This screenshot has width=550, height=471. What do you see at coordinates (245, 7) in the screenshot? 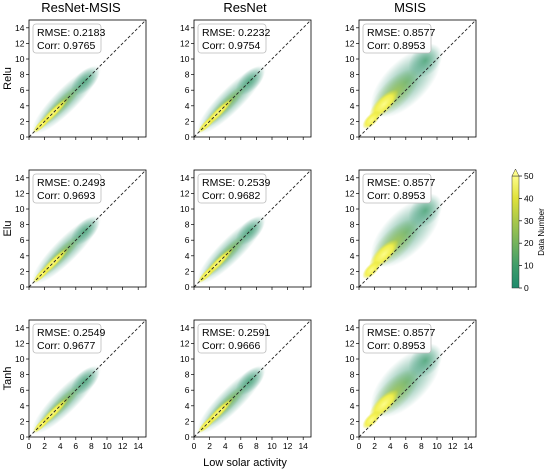
I see `column-title: ResNet` at bounding box center [245, 7].